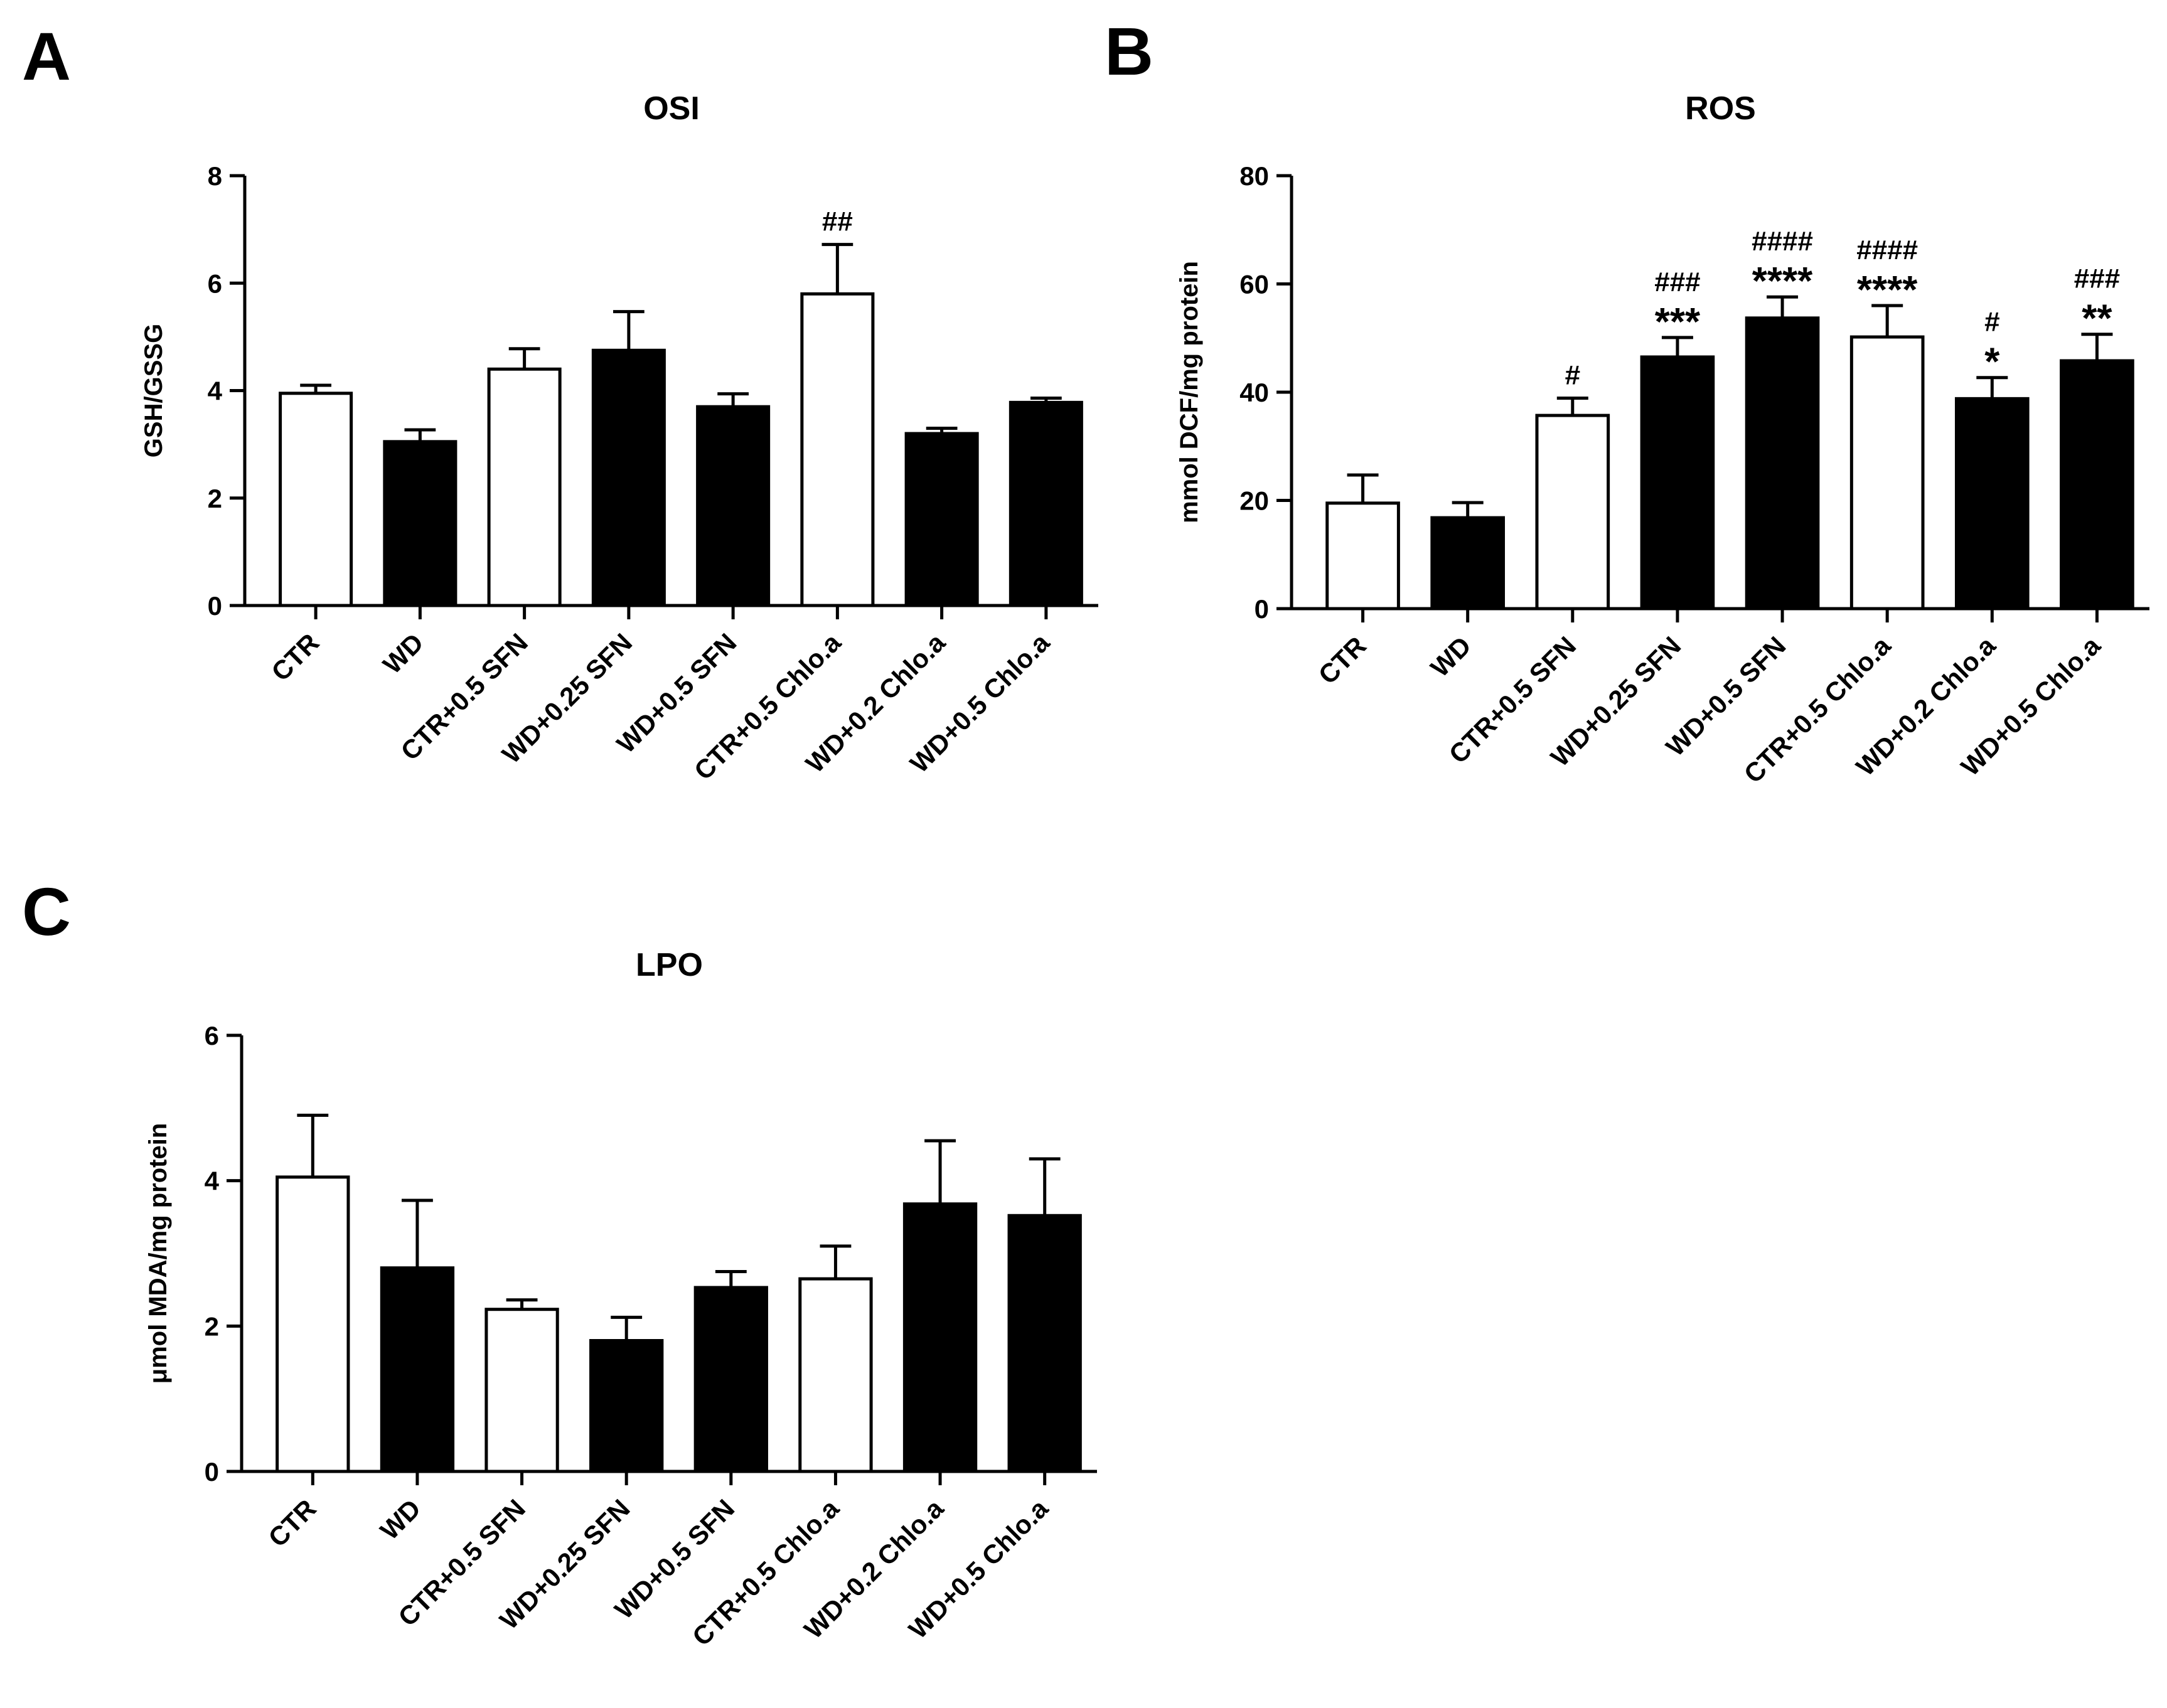 This screenshot has height=1708, width=2167. Describe the element at coordinates (671, 108) in the screenshot. I see `chart-title: OSI` at that location.